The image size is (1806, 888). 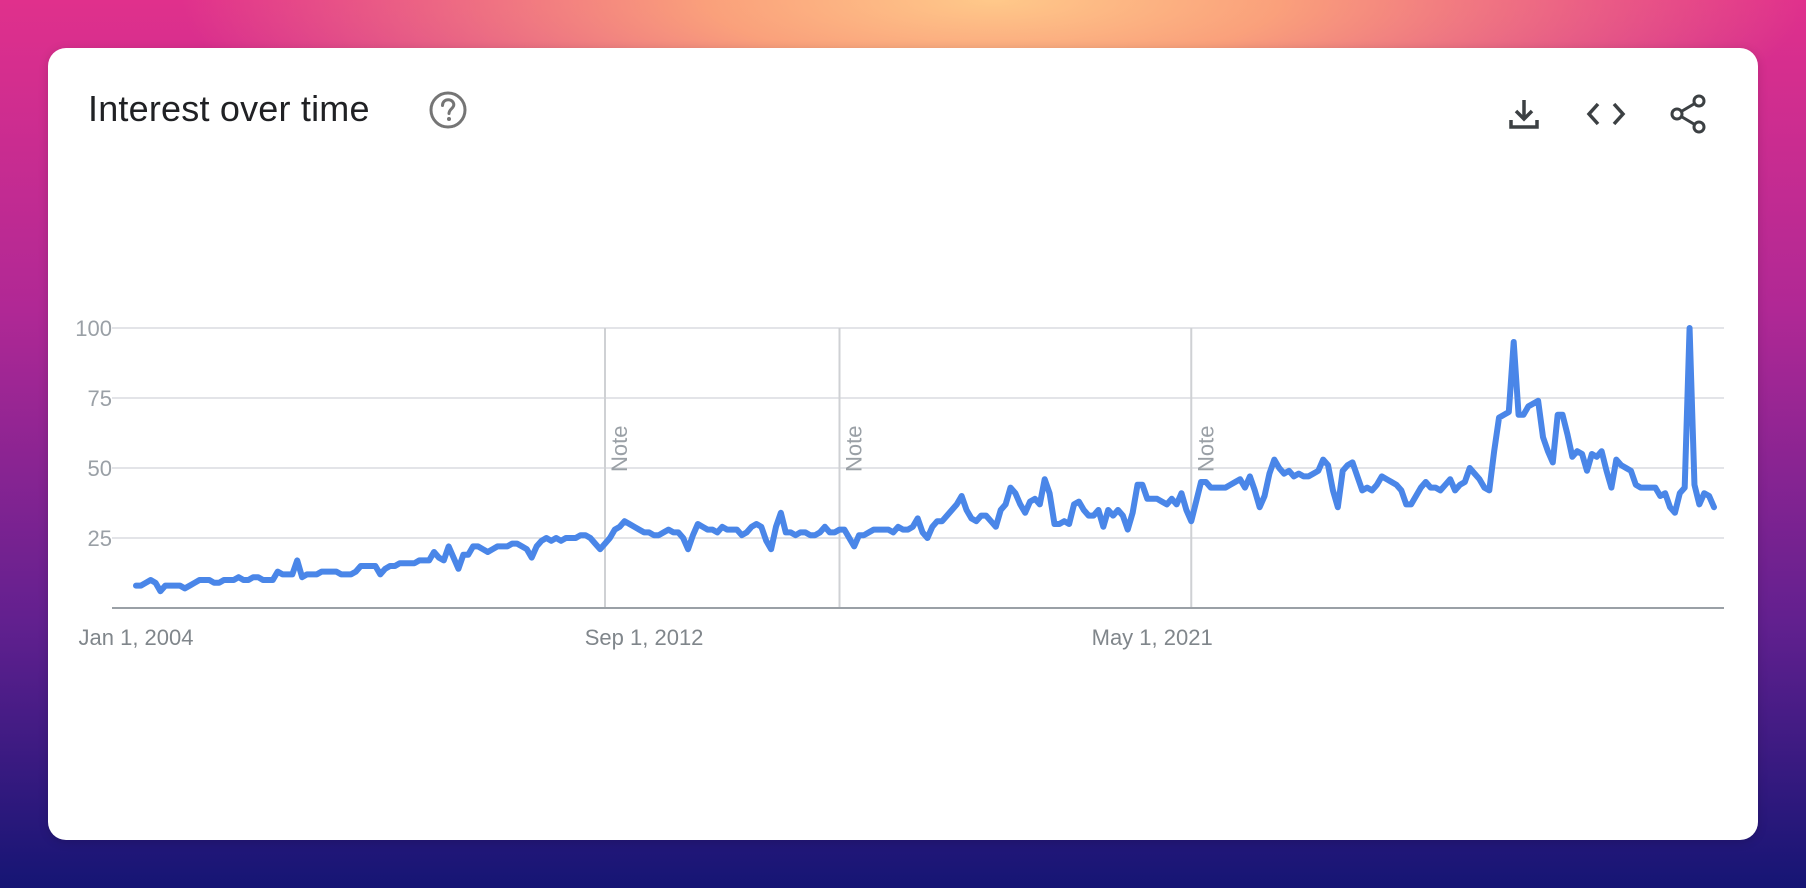 What do you see at coordinates (100, 538) in the screenshot?
I see `y-tick-label: 25` at bounding box center [100, 538].